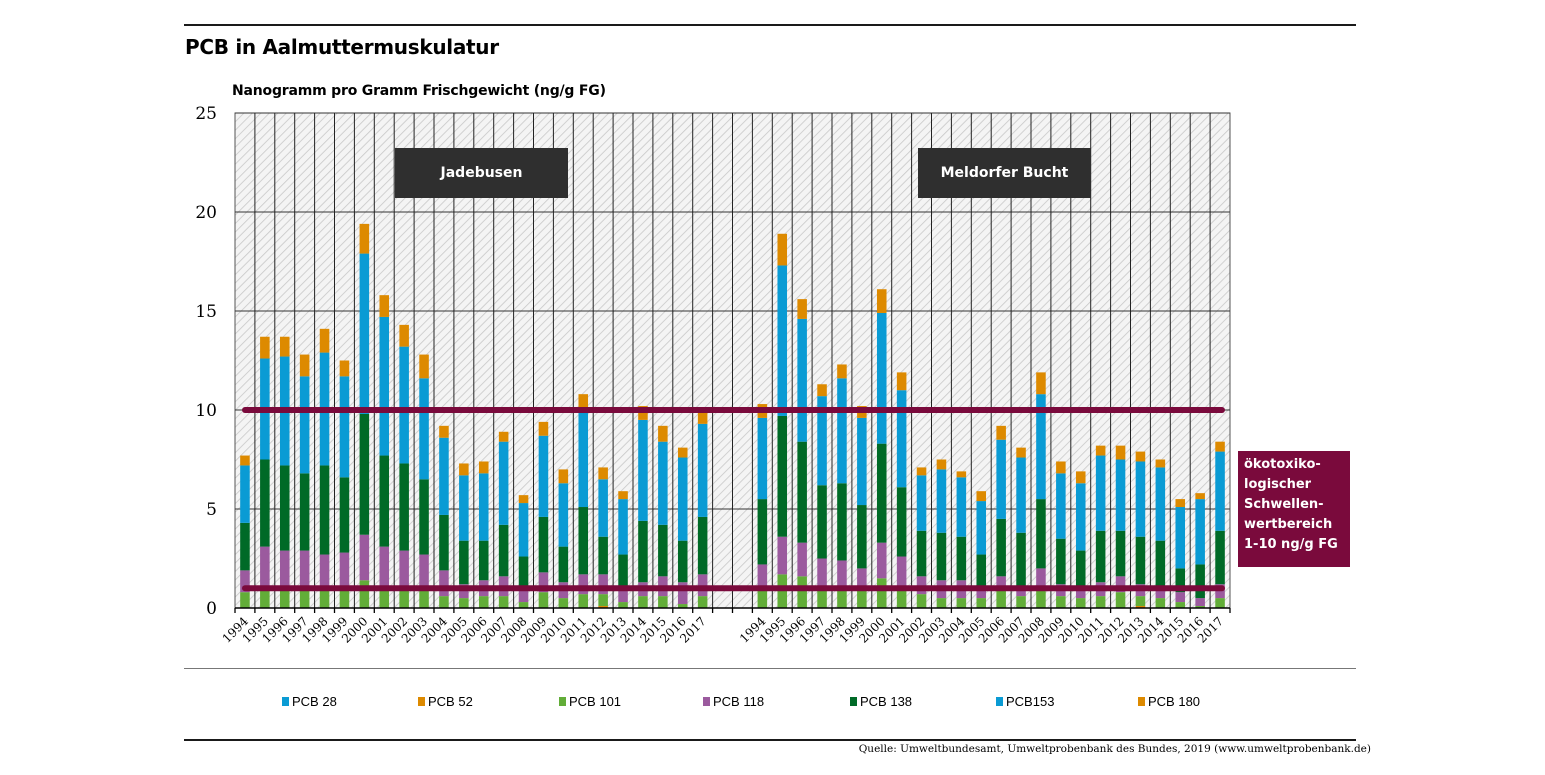  What do you see at coordinates (595, 701) in the screenshot?
I see `legend-label: PCB 101` at bounding box center [595, 701].